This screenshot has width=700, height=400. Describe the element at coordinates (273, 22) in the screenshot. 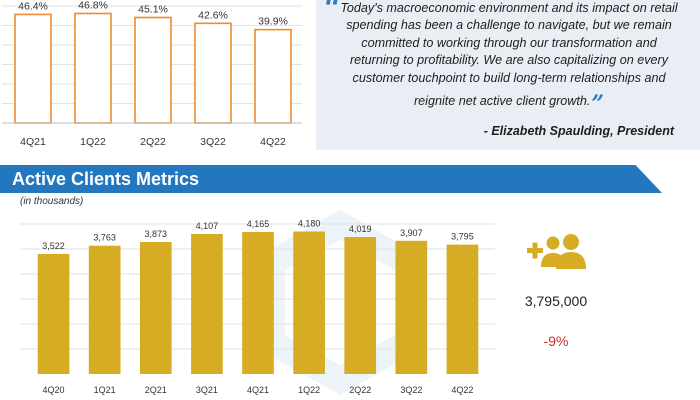

I see `value-label: 39.9%` at that location.